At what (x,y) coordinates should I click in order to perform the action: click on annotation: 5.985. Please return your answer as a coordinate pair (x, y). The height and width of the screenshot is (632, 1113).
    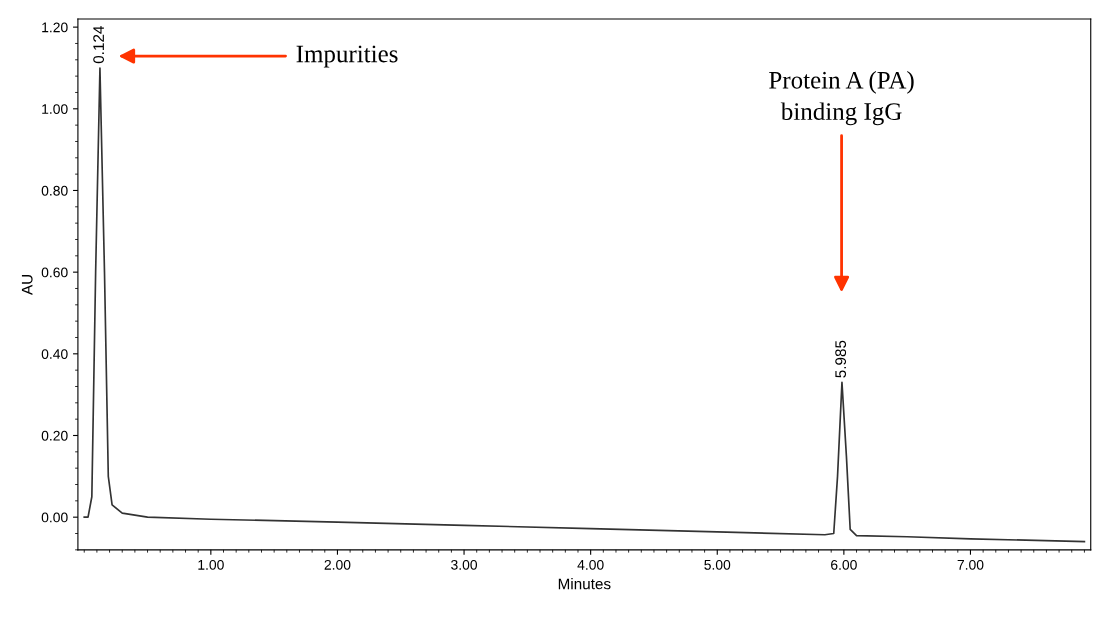
    Looking at the image, I should click on (841, 359).